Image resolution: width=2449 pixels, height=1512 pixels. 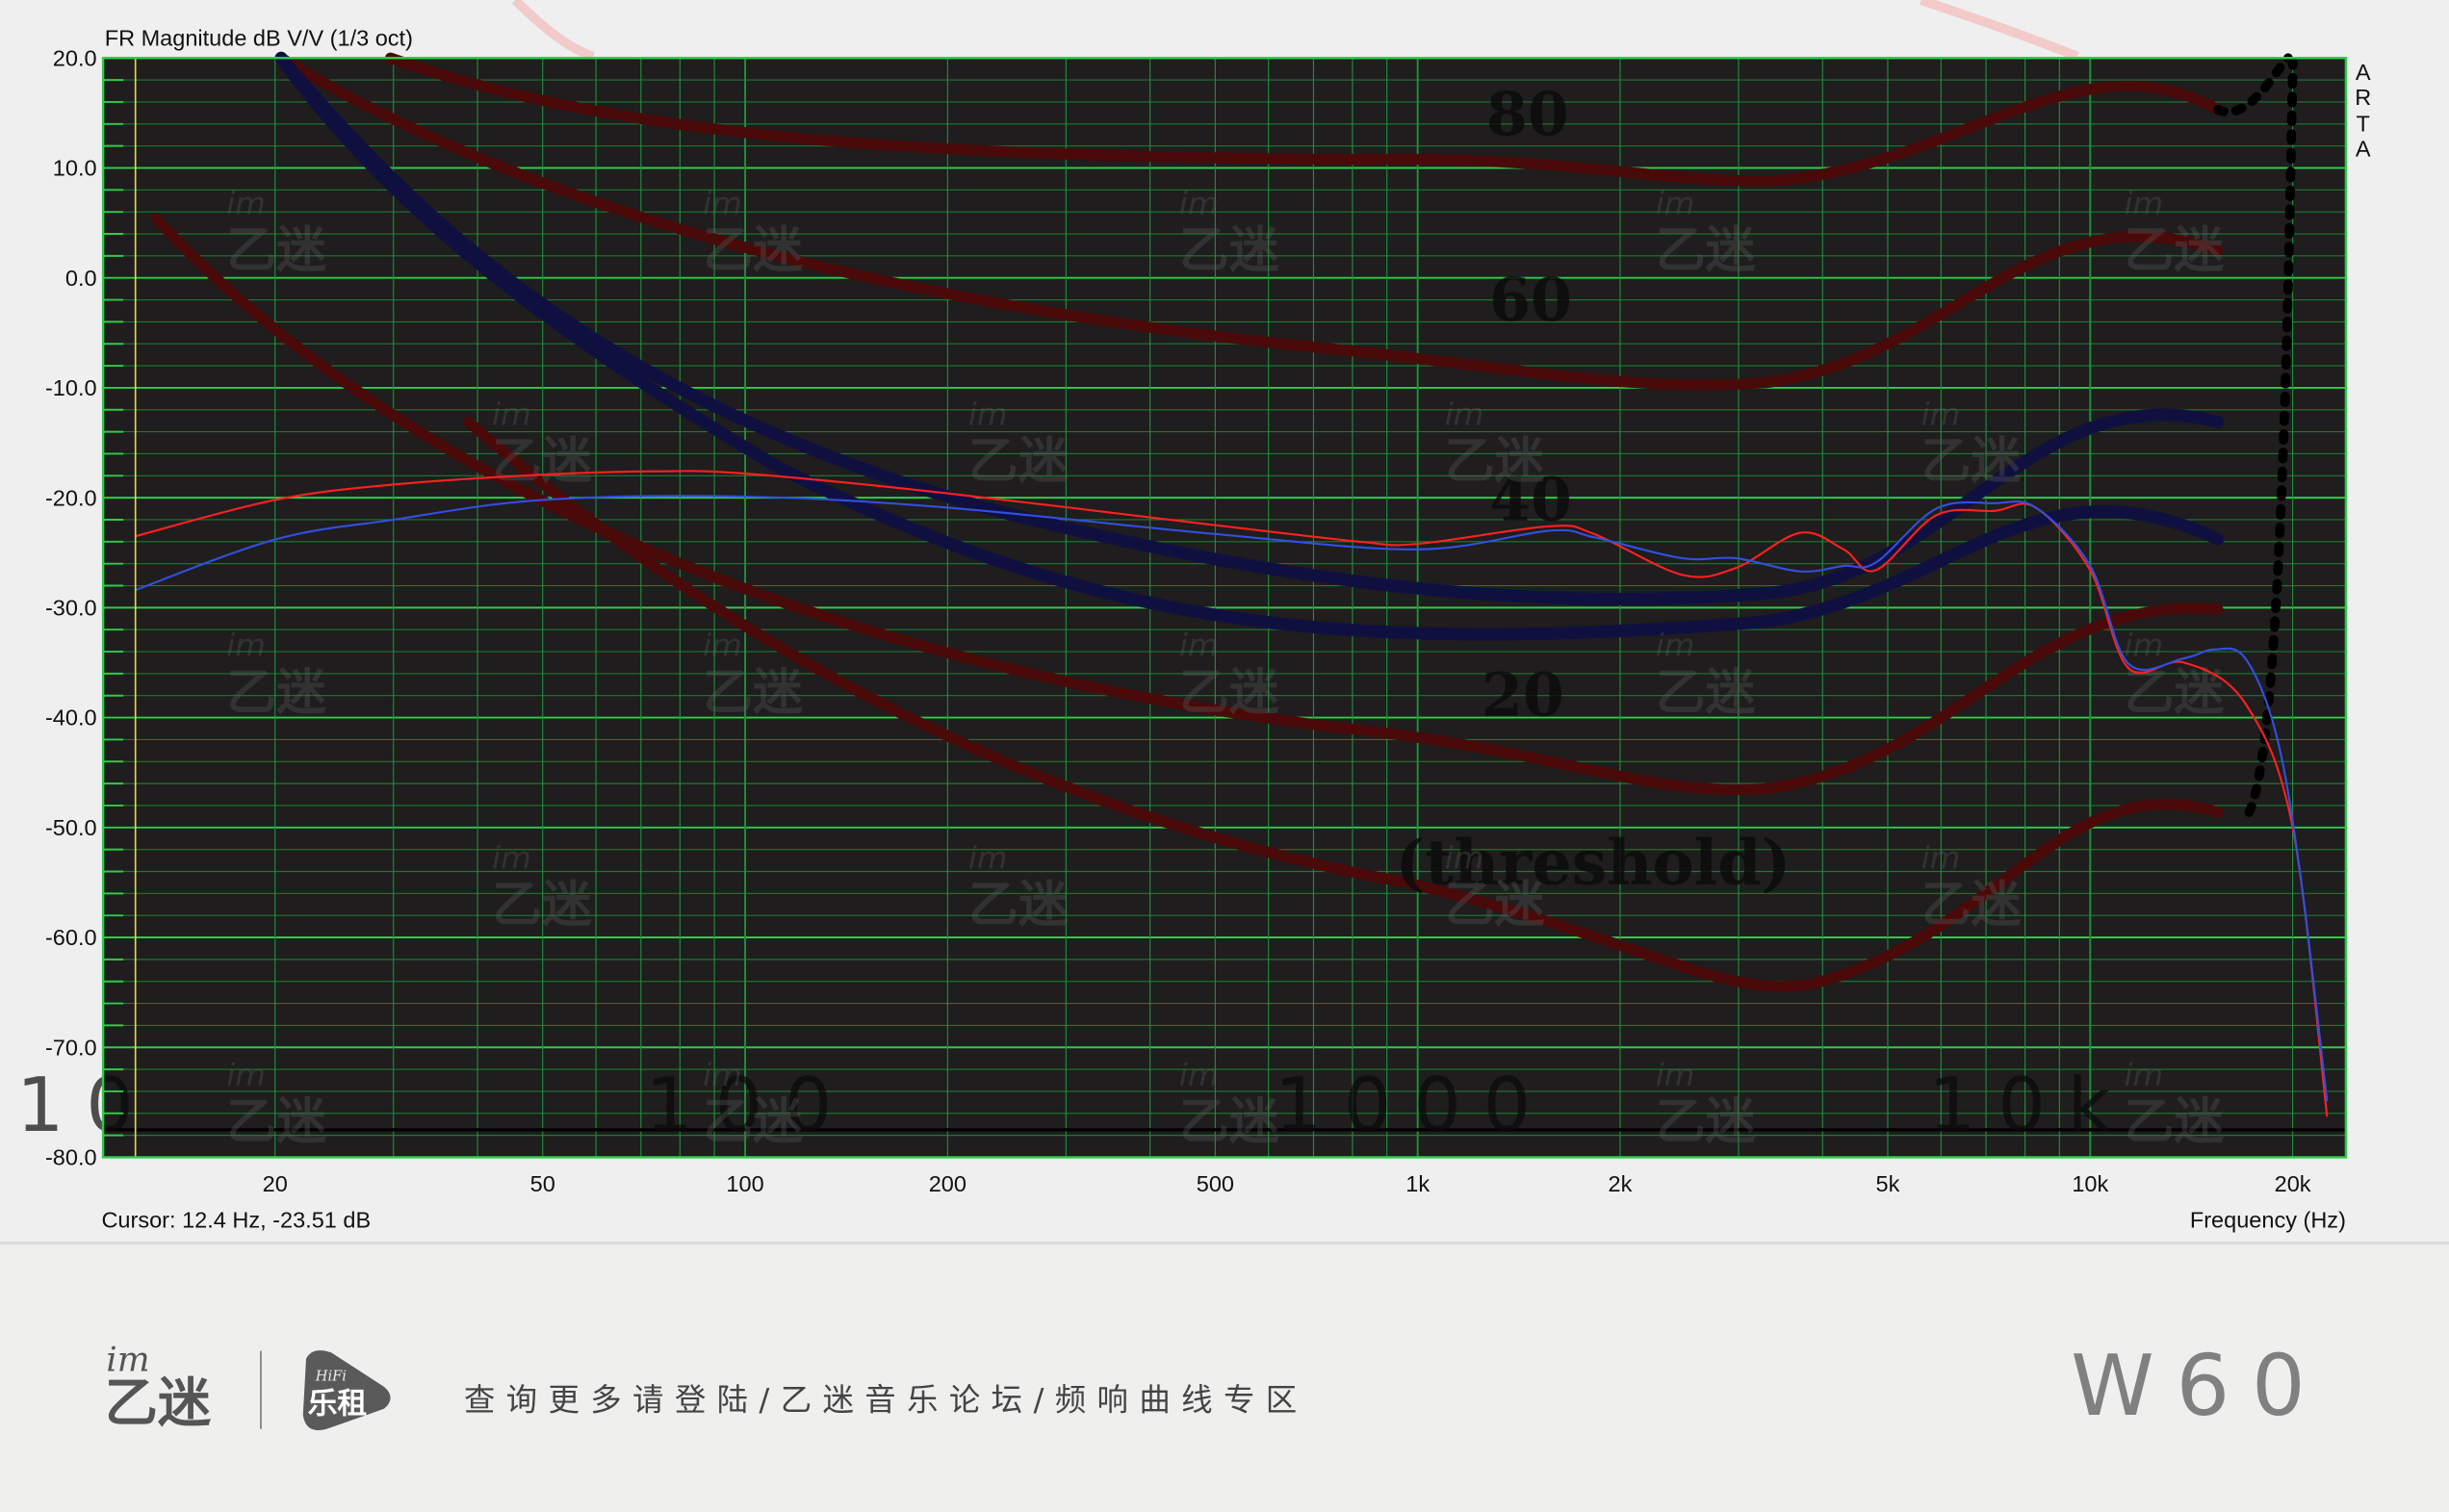 I want to click on x-tick-label: 1k, so click(x=1417, y=1183).